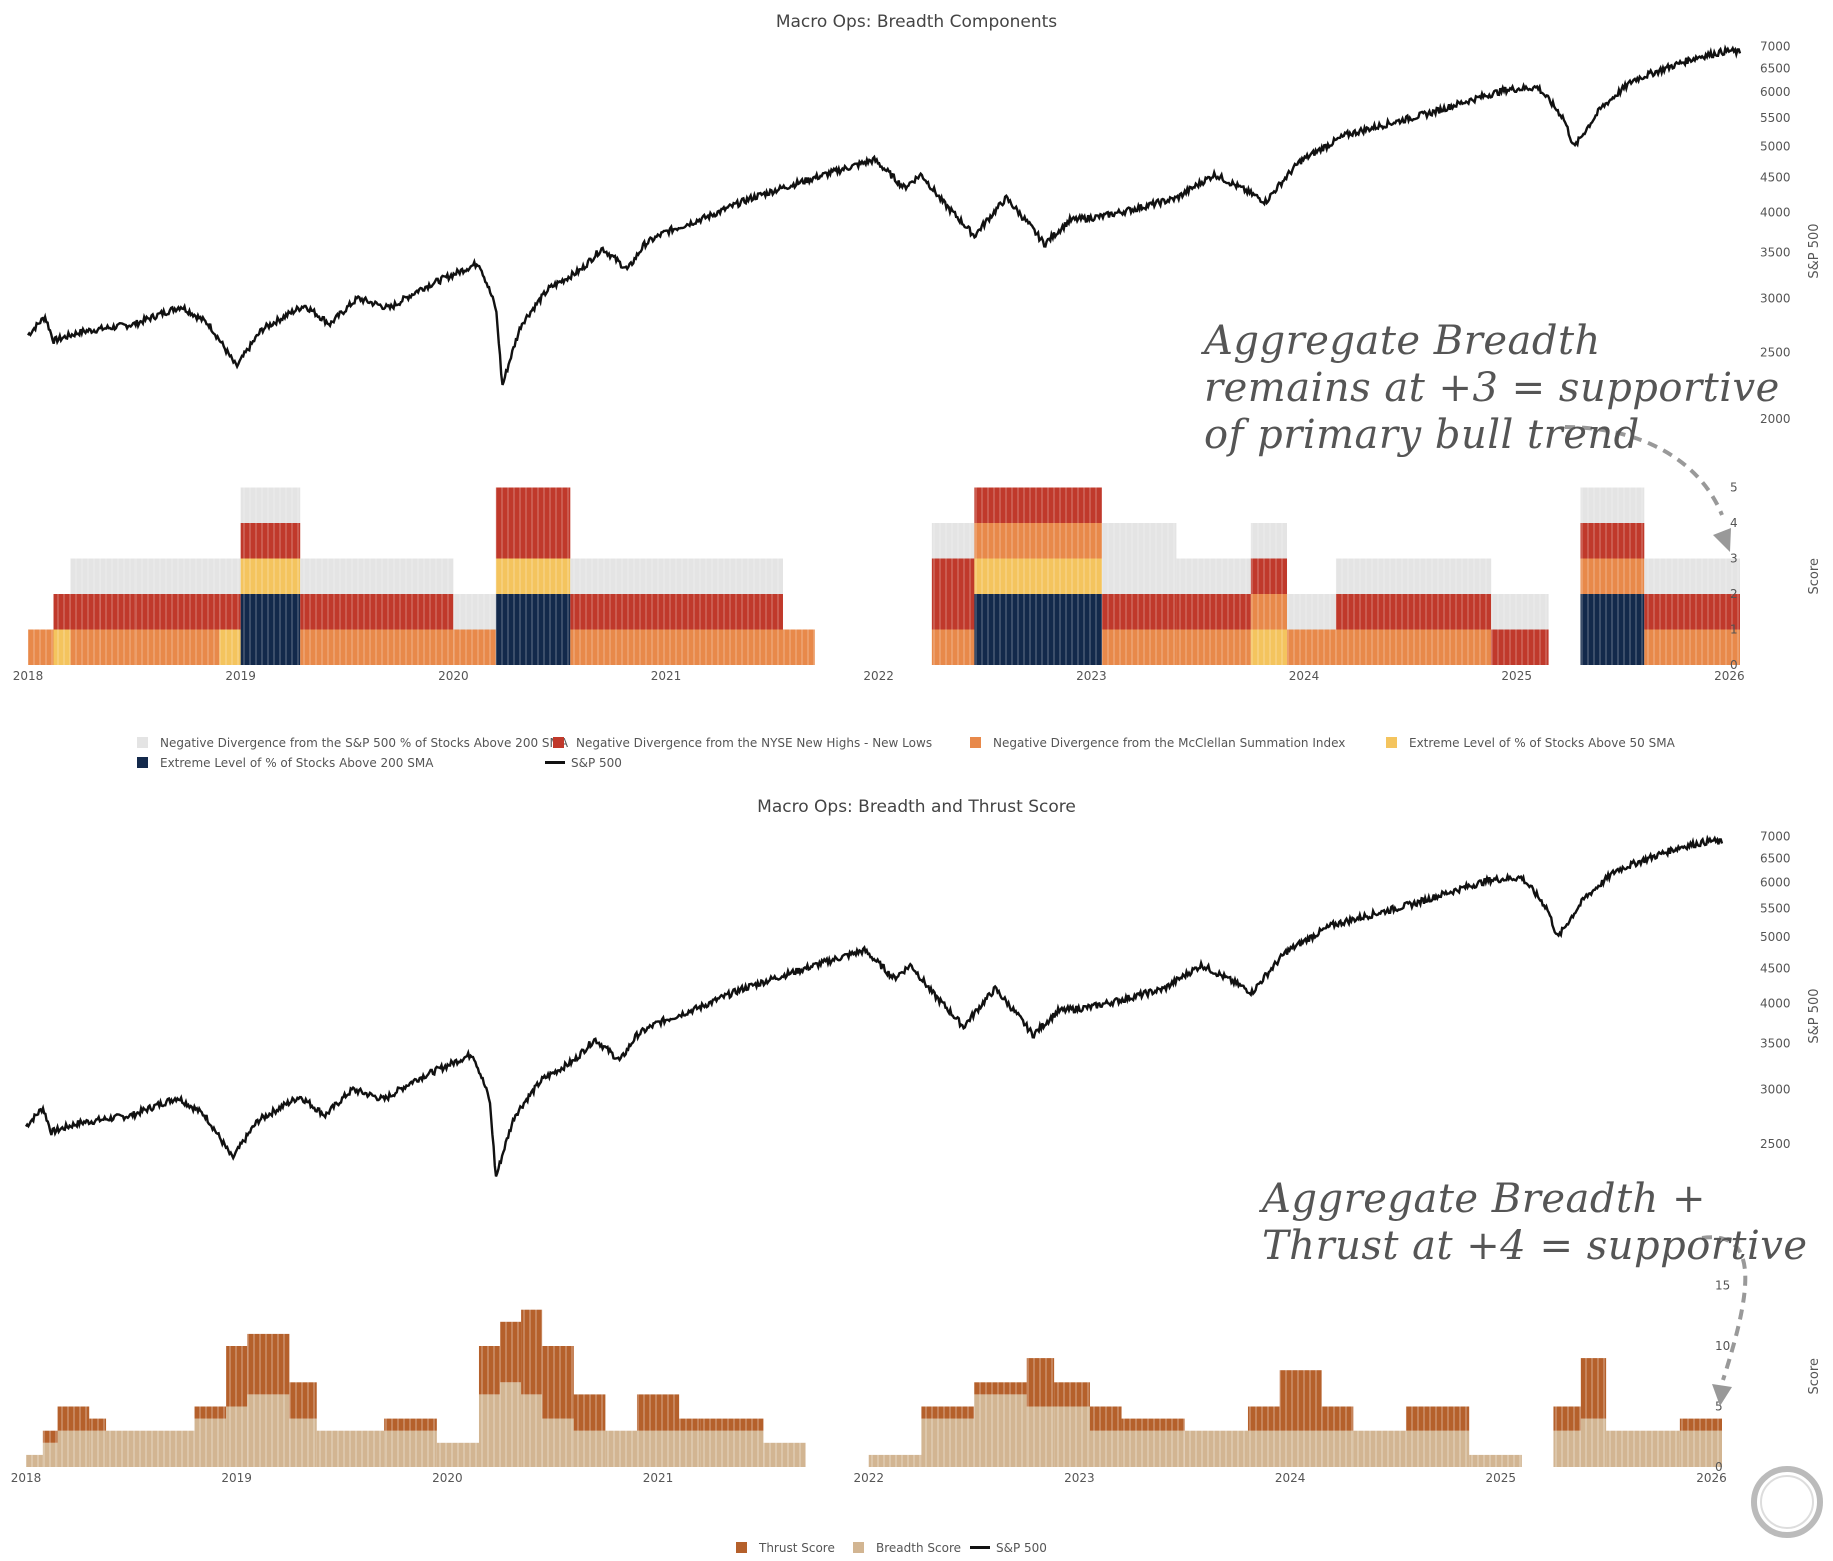 The width and height of the screenshot is (1833, 1561). What do you see at coordinates (666, 676) in the screenshot?
I see `x-tick-label: 2021` at bounding box center [666, 676].